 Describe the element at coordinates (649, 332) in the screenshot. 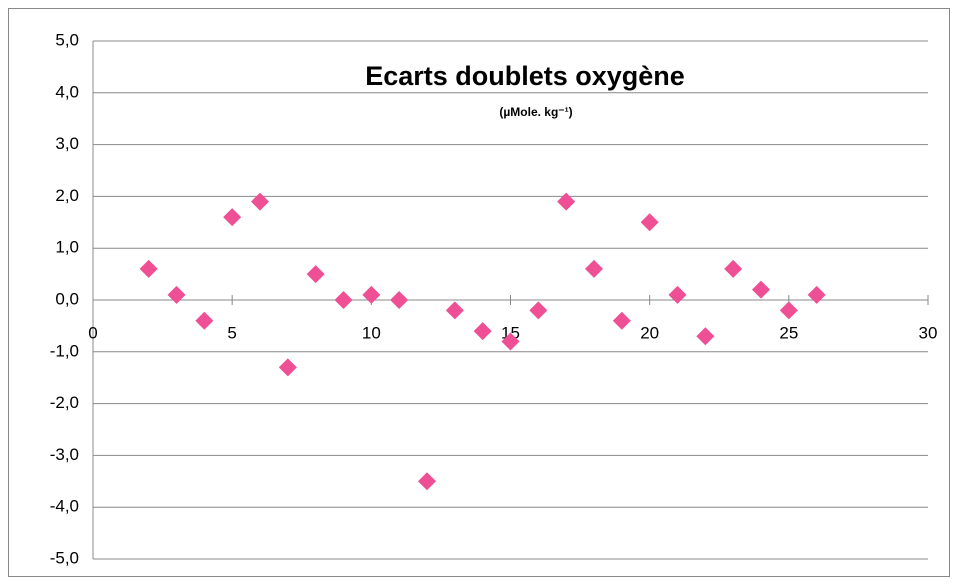

I see `x-tick-label: 20` at that location.